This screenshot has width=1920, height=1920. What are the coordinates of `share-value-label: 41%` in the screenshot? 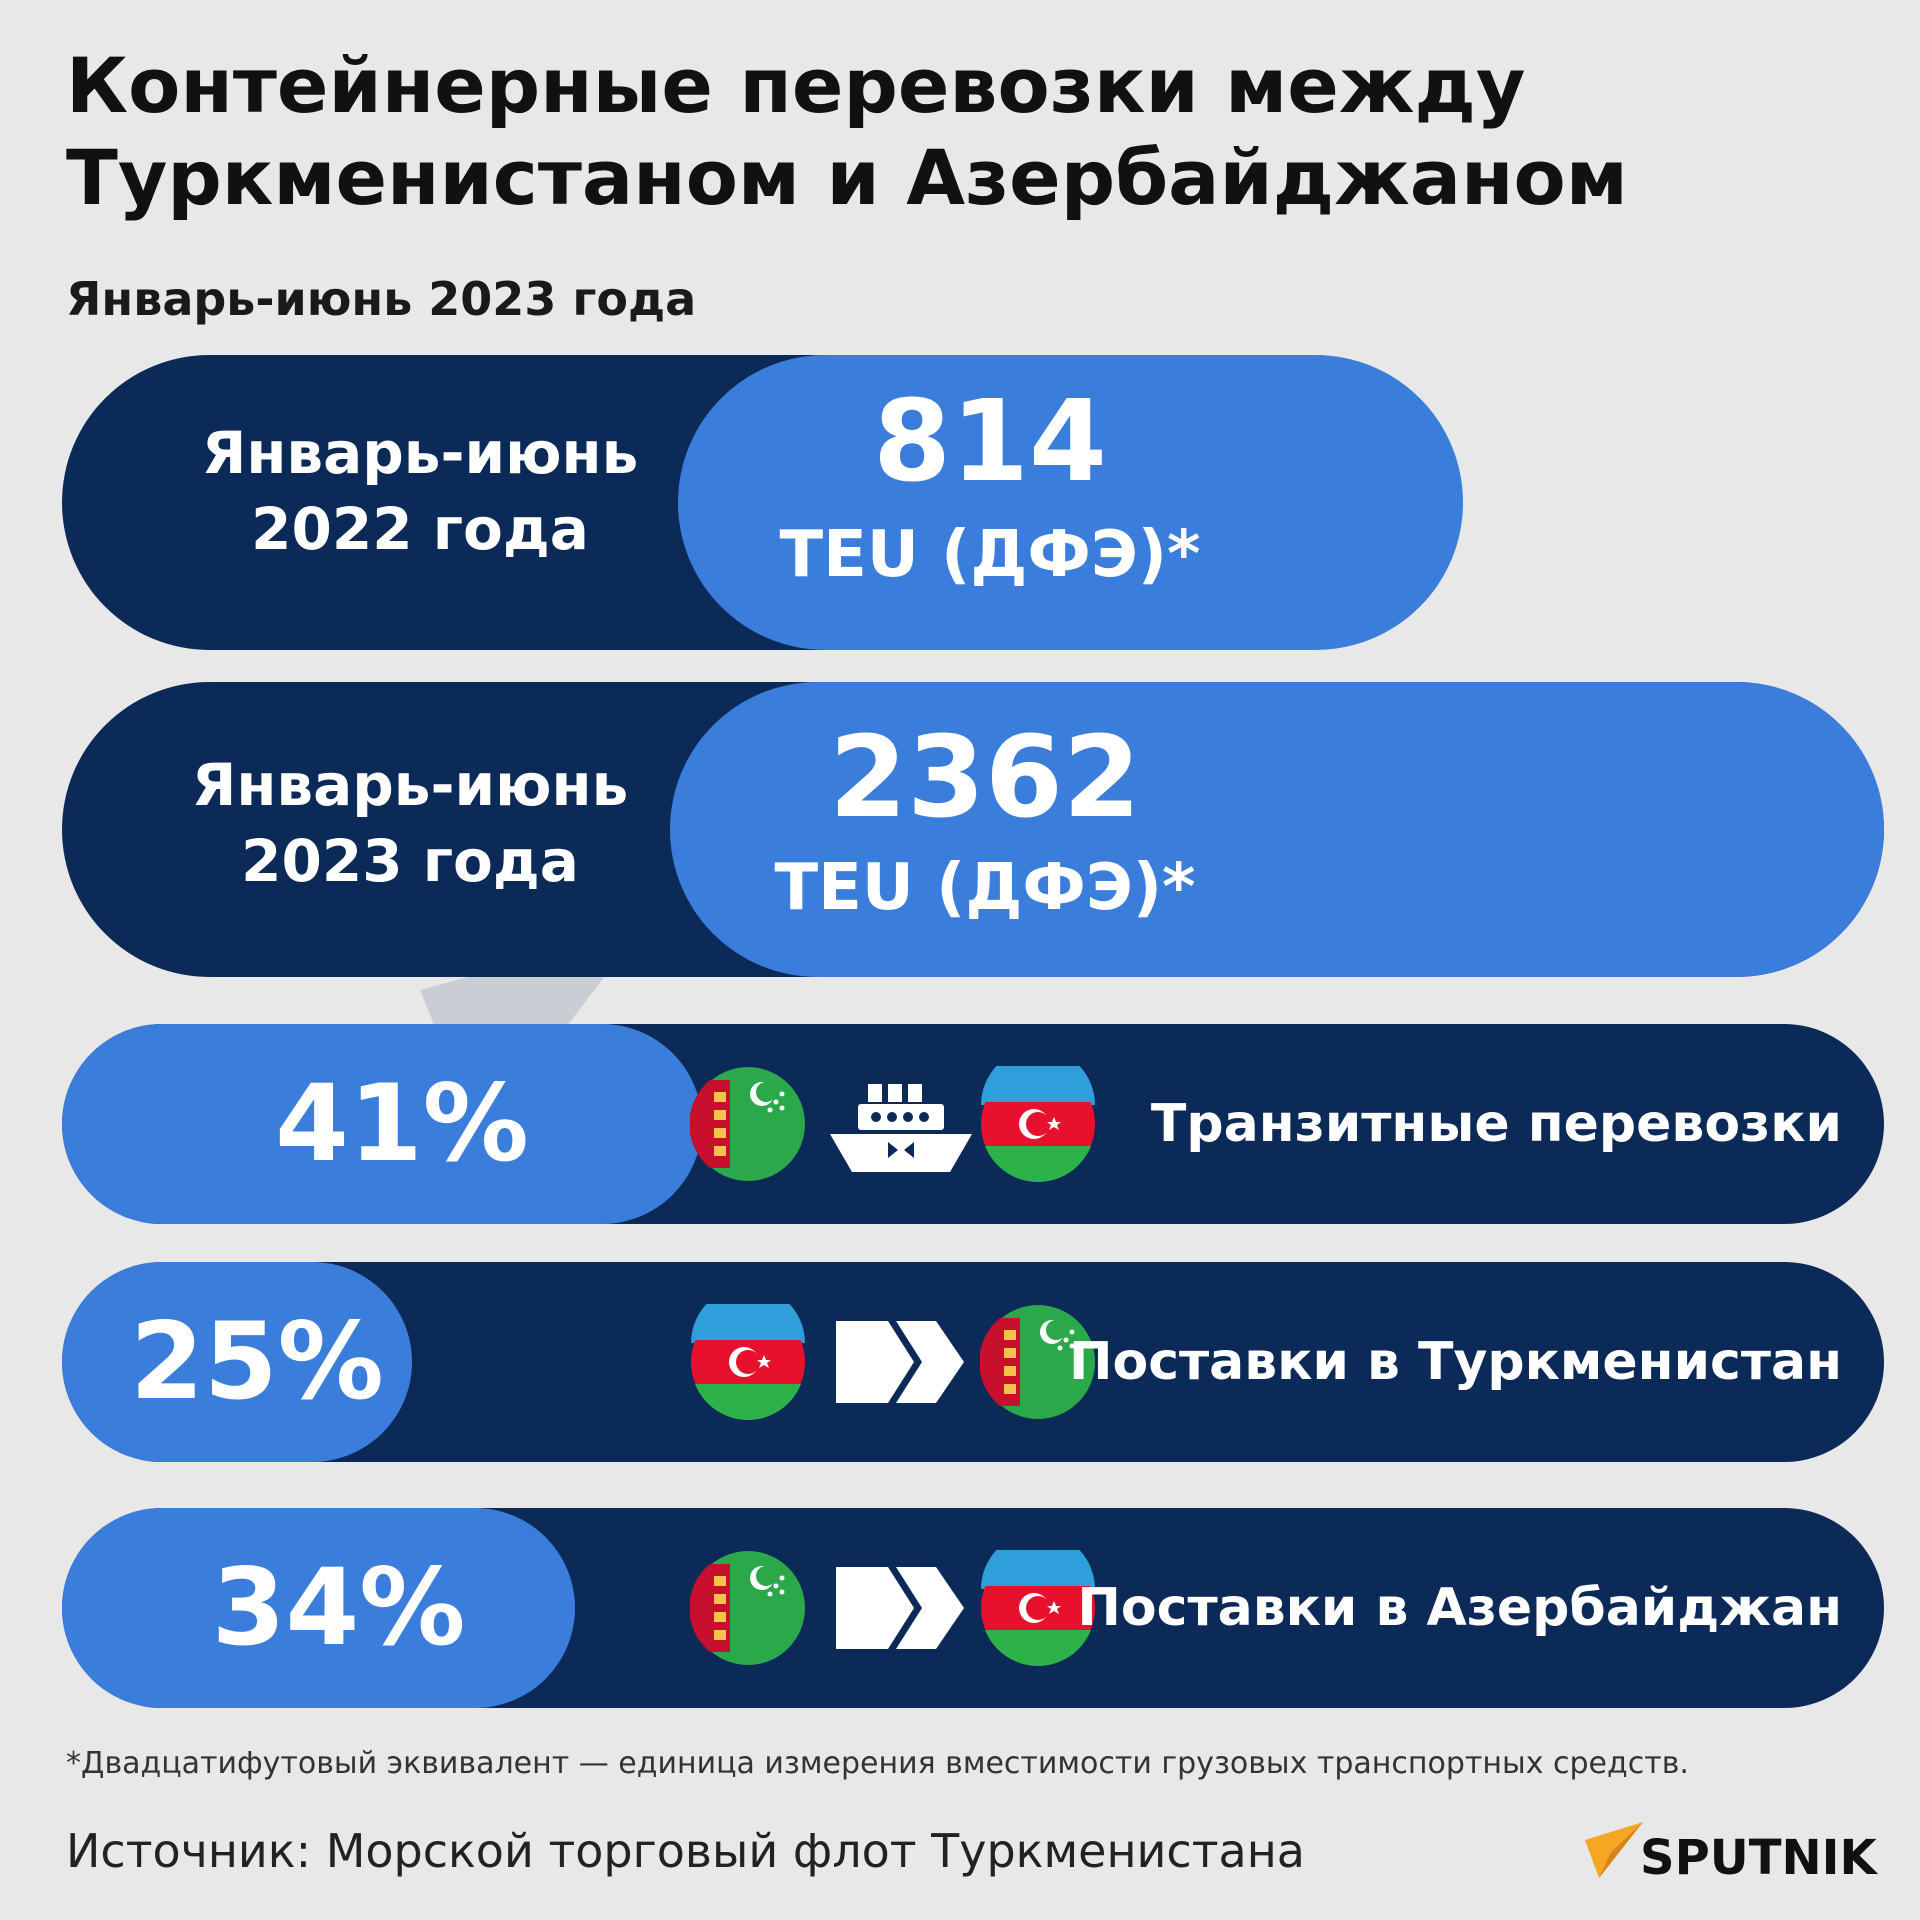 It's located at (402, 1123).